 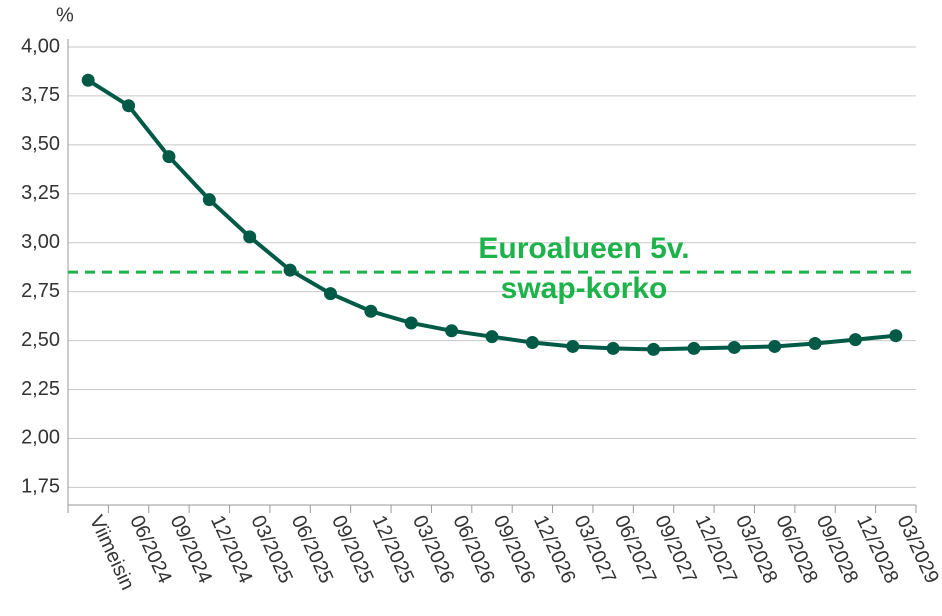 What do you see at coordinates (40, 438) in the screenshot?
I see `y-tick-label: 2,00` at bounding box center [40, 438].